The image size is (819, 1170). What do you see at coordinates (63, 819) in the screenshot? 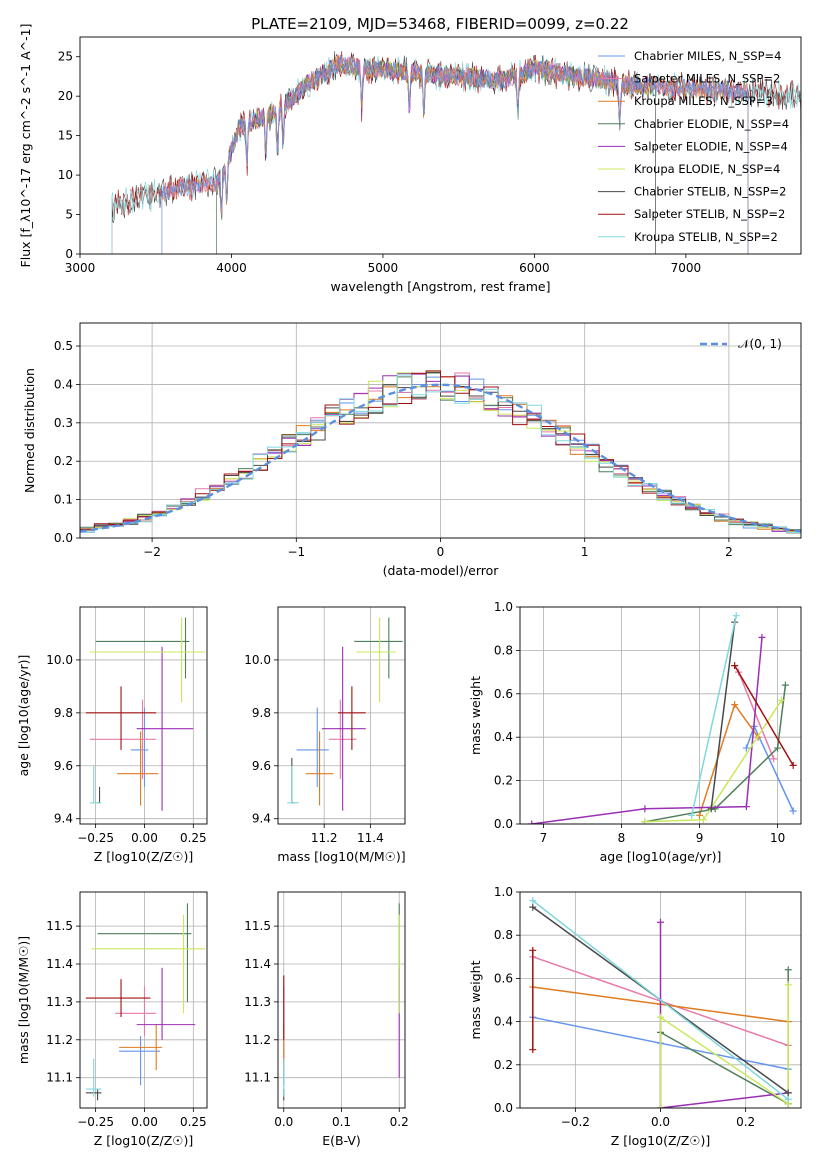
I see `y-tick-label: 9.4` at bounding box center [63, 819].